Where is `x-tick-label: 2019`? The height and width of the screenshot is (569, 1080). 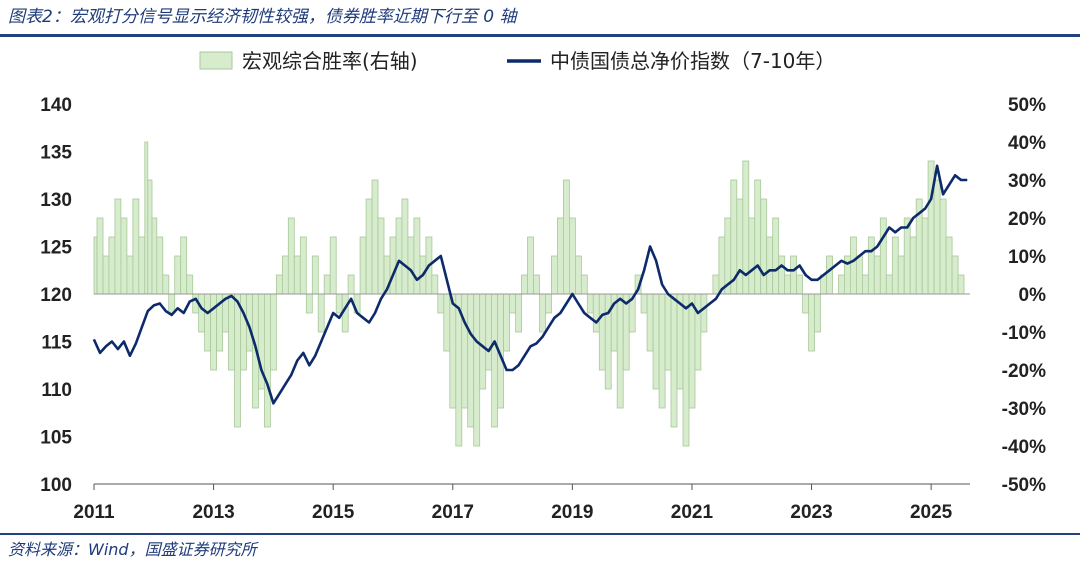
x-tick-label: 2019 is located at coordinates (572, 512).